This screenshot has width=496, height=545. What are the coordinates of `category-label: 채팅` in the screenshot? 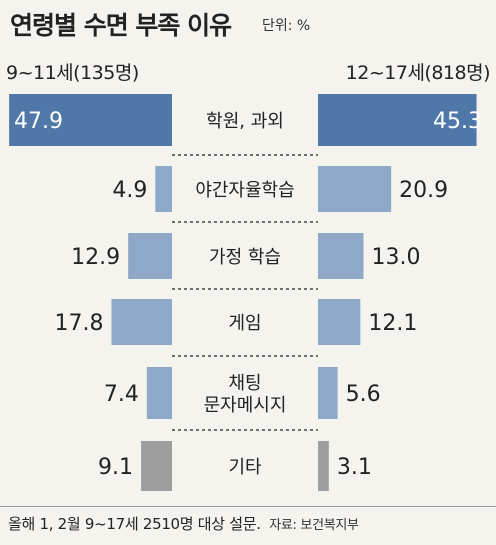 It's located at (244, 383).